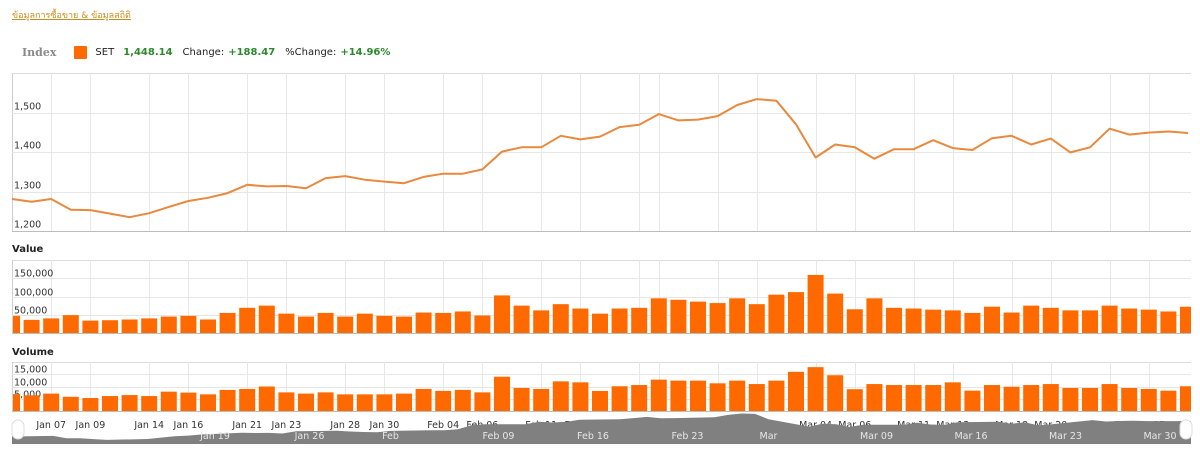  Describe the element at coordinates (18, 429) in the screenshot. I see `navigator-left-handle` at that location.